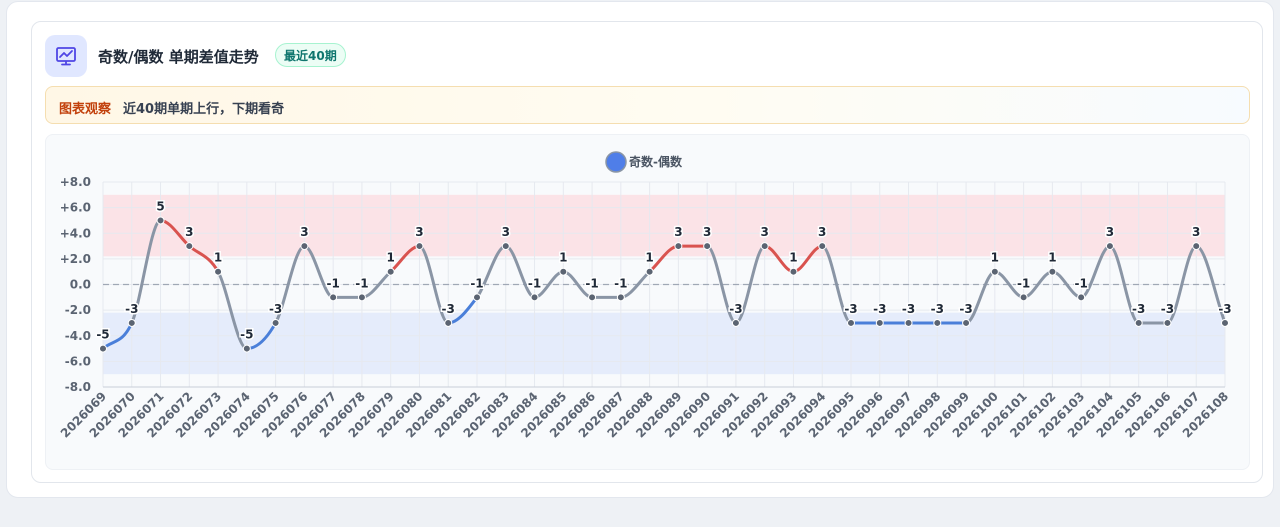 This screenshot has height=527, width=1280. Describe the element at coordinates (656, 161) in the screenshot. I see `legend-label: 奇数-偶数` at that location.